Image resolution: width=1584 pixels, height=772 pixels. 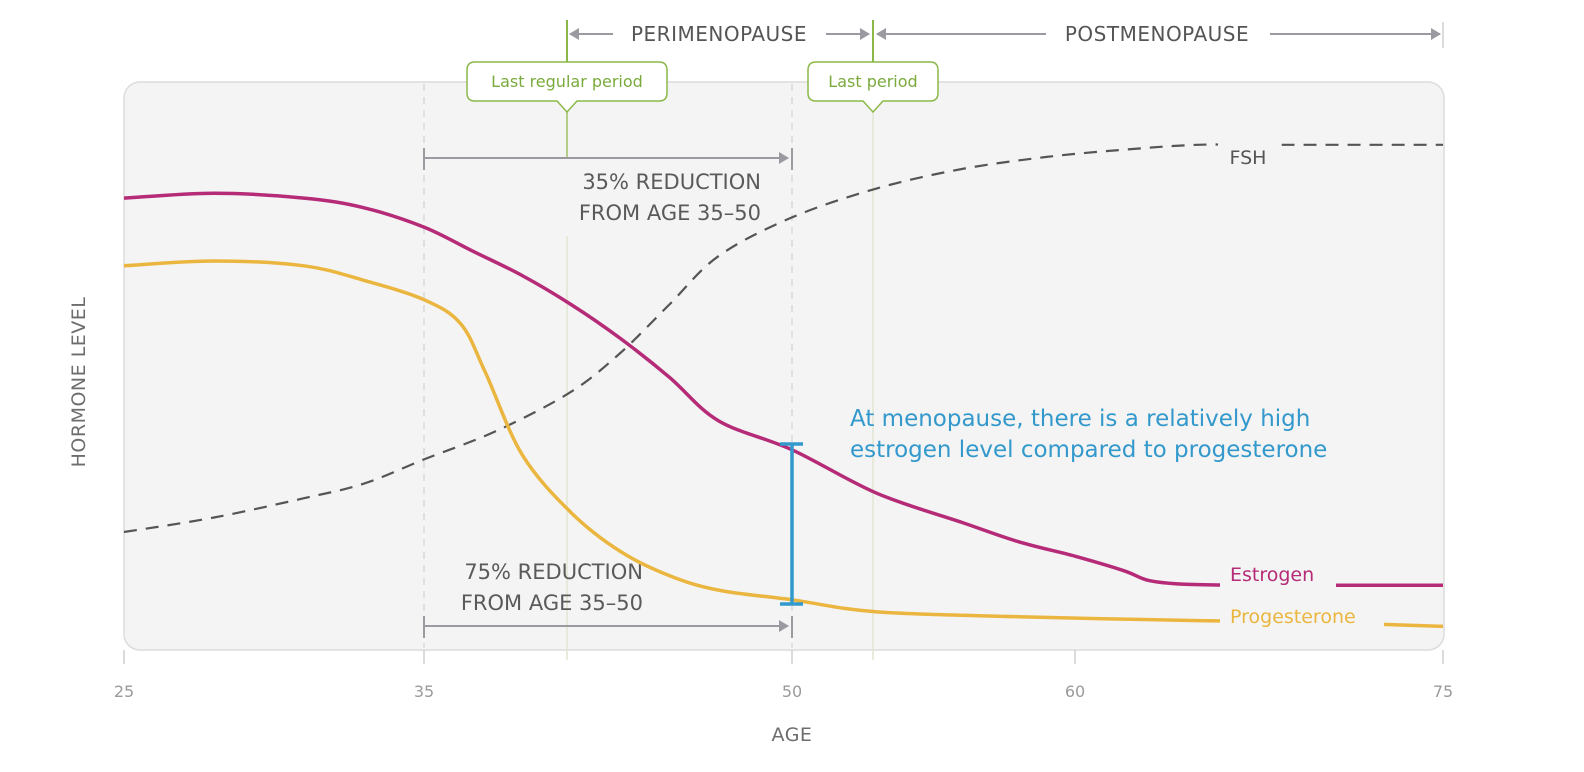 What do you see at coordinates (1293, 617) in the screenshot?
I see `series-label-progesterone: Progesterone` at bounding box center [1293, 617].